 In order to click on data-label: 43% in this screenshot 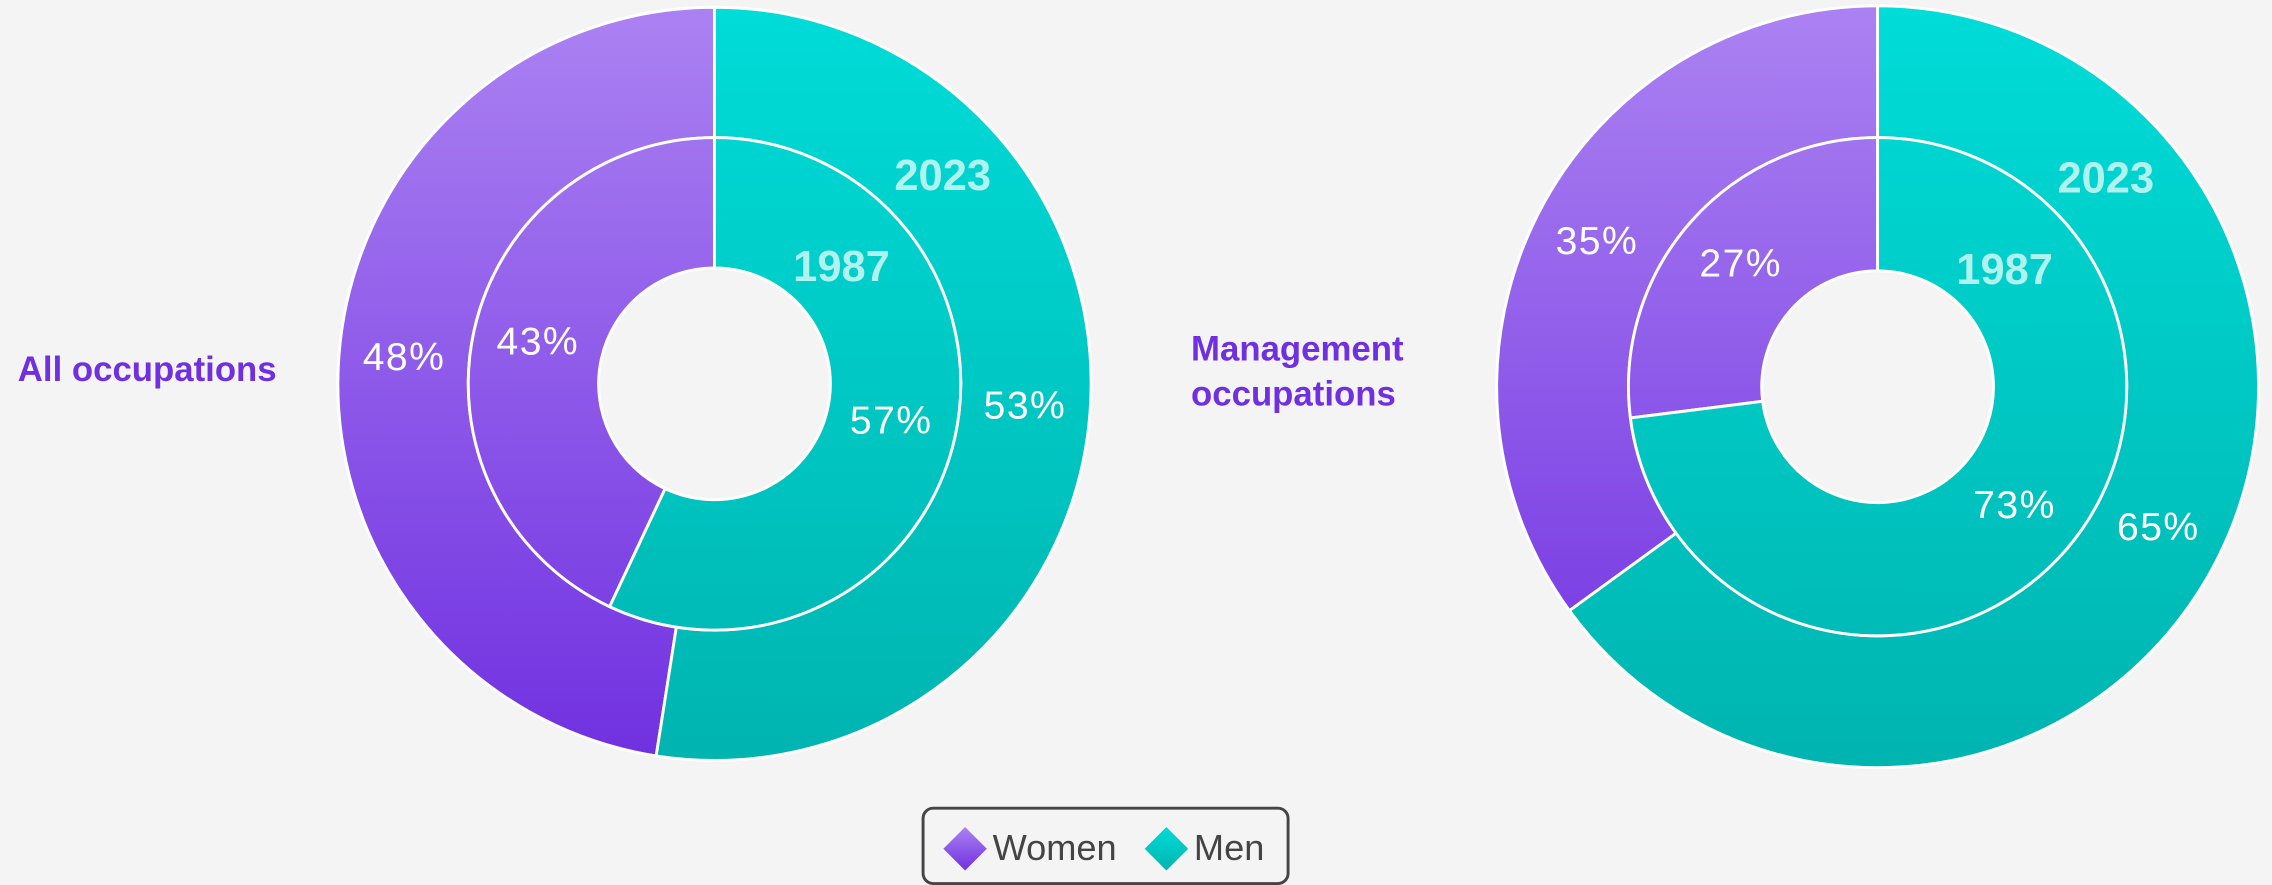, I will do `click(538, 342)`.